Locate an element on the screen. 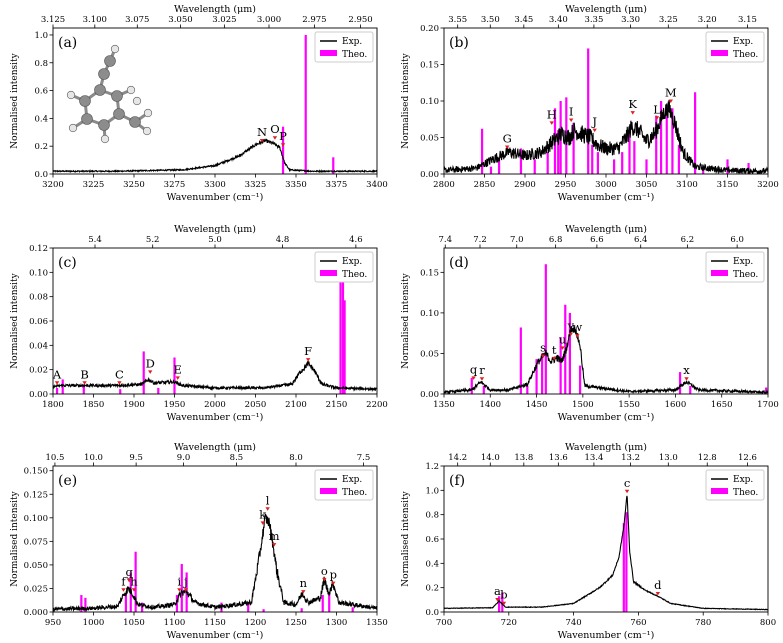  peak-label: k is located at coordinates (263, 514).